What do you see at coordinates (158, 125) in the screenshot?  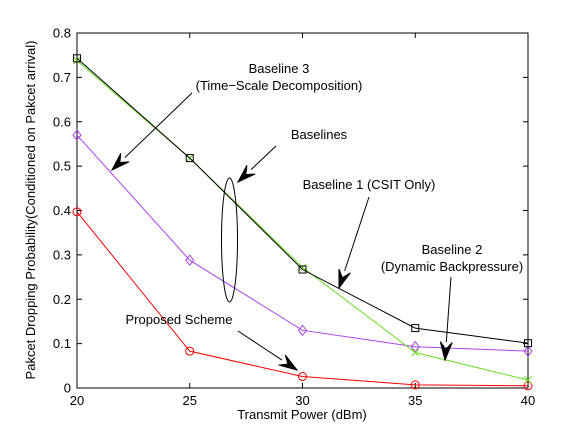 I see `arrow-baseline3-shaft` at bounding box center [158, 125].